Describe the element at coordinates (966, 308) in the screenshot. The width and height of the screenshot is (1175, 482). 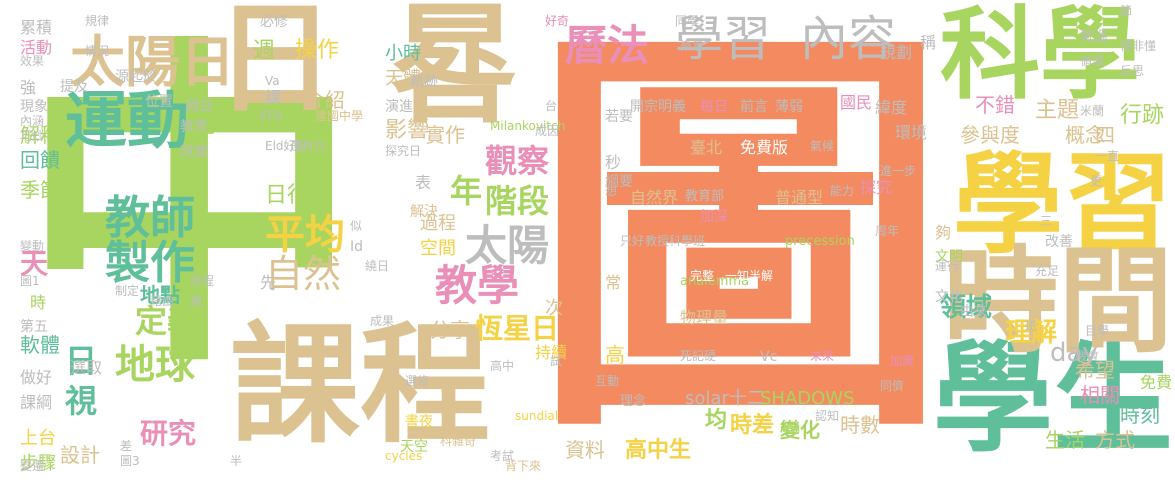
I see `word-37: 領域` at that location.